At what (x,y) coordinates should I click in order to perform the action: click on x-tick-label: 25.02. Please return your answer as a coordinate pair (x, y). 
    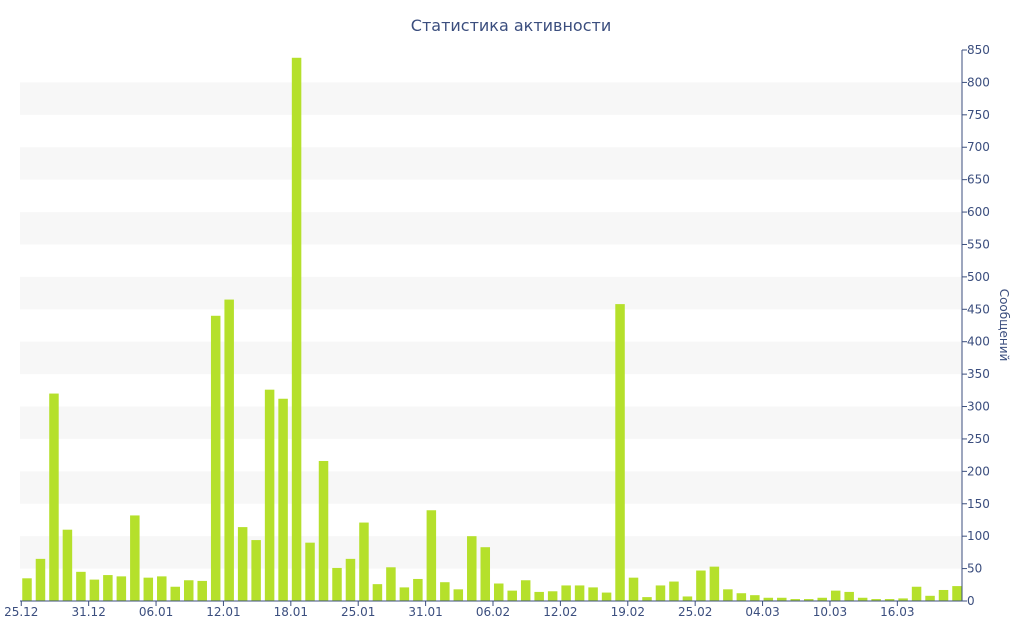
    Looking at the image, I should click on (695, 612).